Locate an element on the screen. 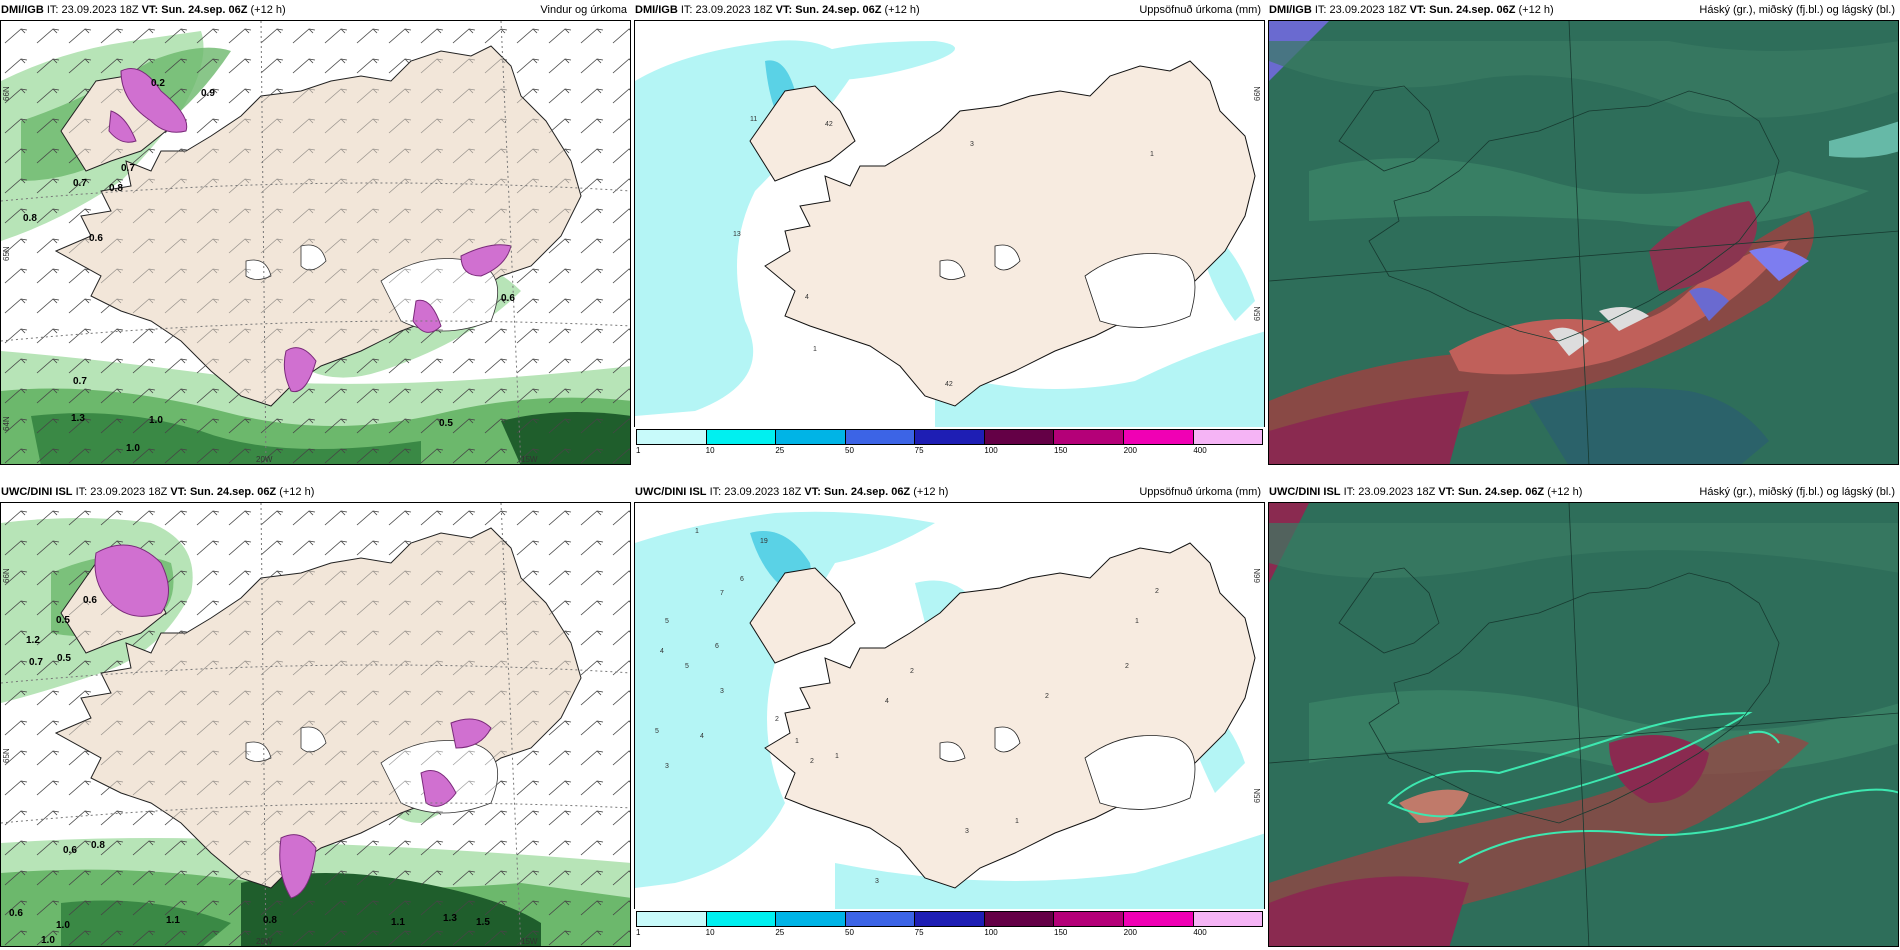  model-name: DMI/IGB is located at coordinates (22, 10).